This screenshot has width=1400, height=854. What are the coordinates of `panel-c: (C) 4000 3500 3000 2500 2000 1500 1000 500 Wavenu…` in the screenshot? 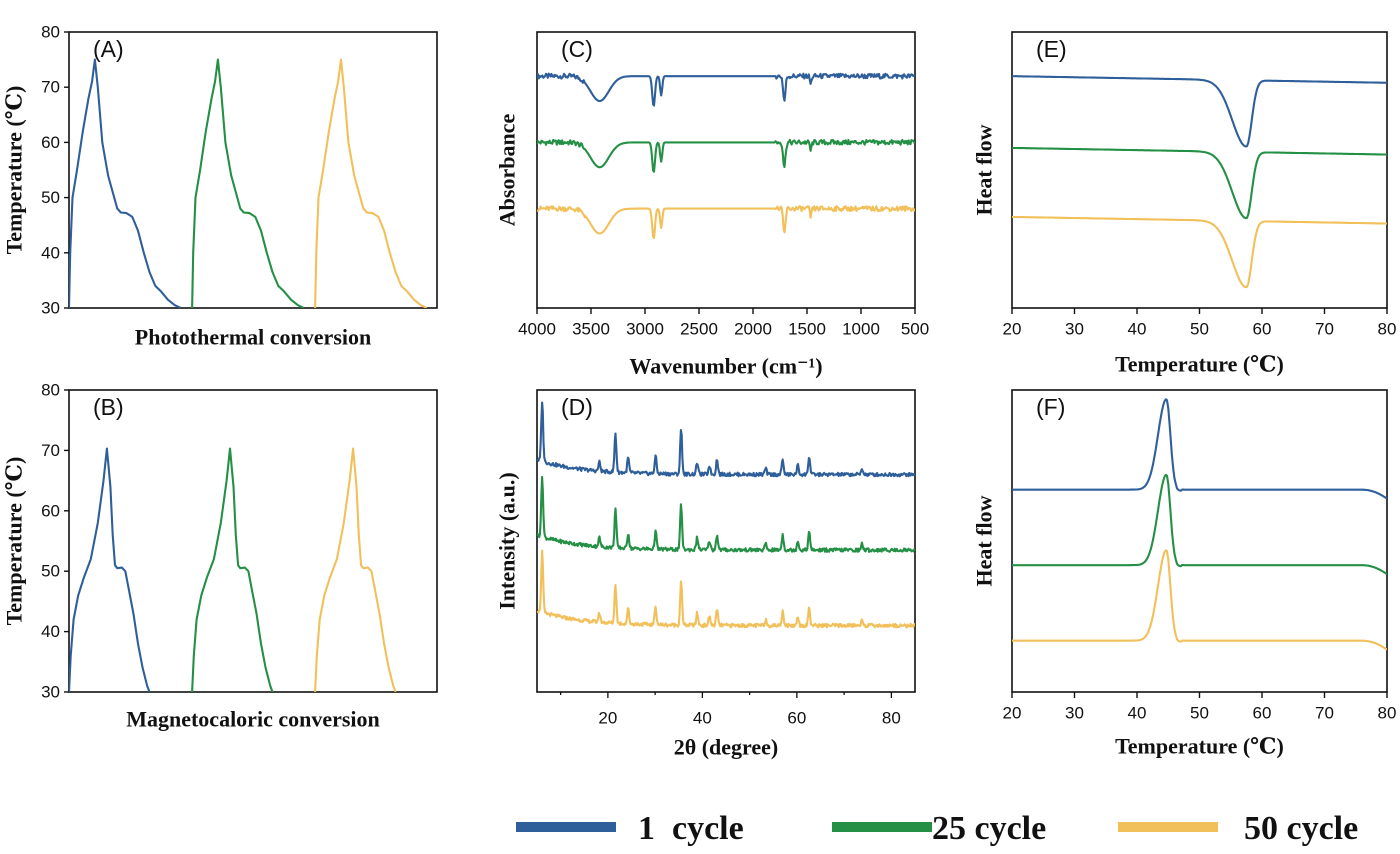 It's located at (712, 205).